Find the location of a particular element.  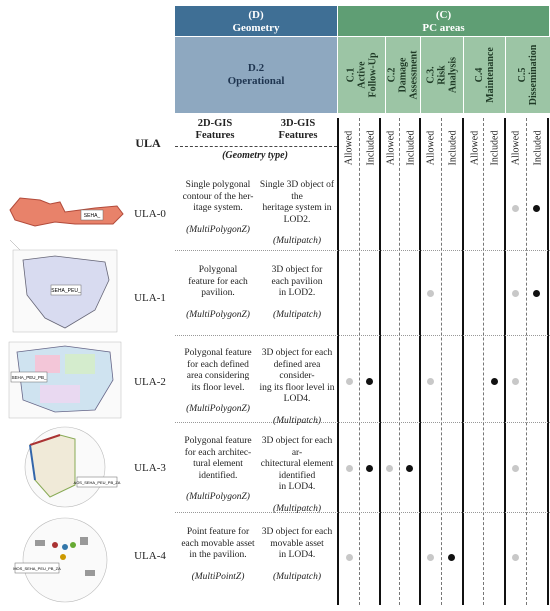

pc-area-c1: C.1 Active Follow-Up is located at coordinates (361, 75).